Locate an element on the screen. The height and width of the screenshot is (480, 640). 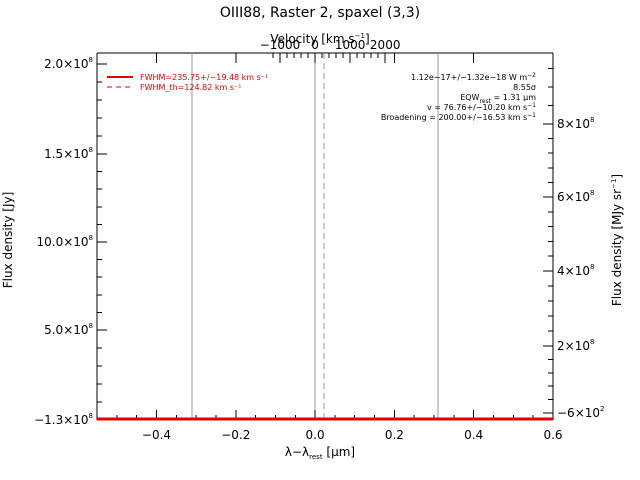
left-axis: −1.3×108 5.0×108 10.0×108 1.5×108 2.0×108 is located at coordinates (70, 241).